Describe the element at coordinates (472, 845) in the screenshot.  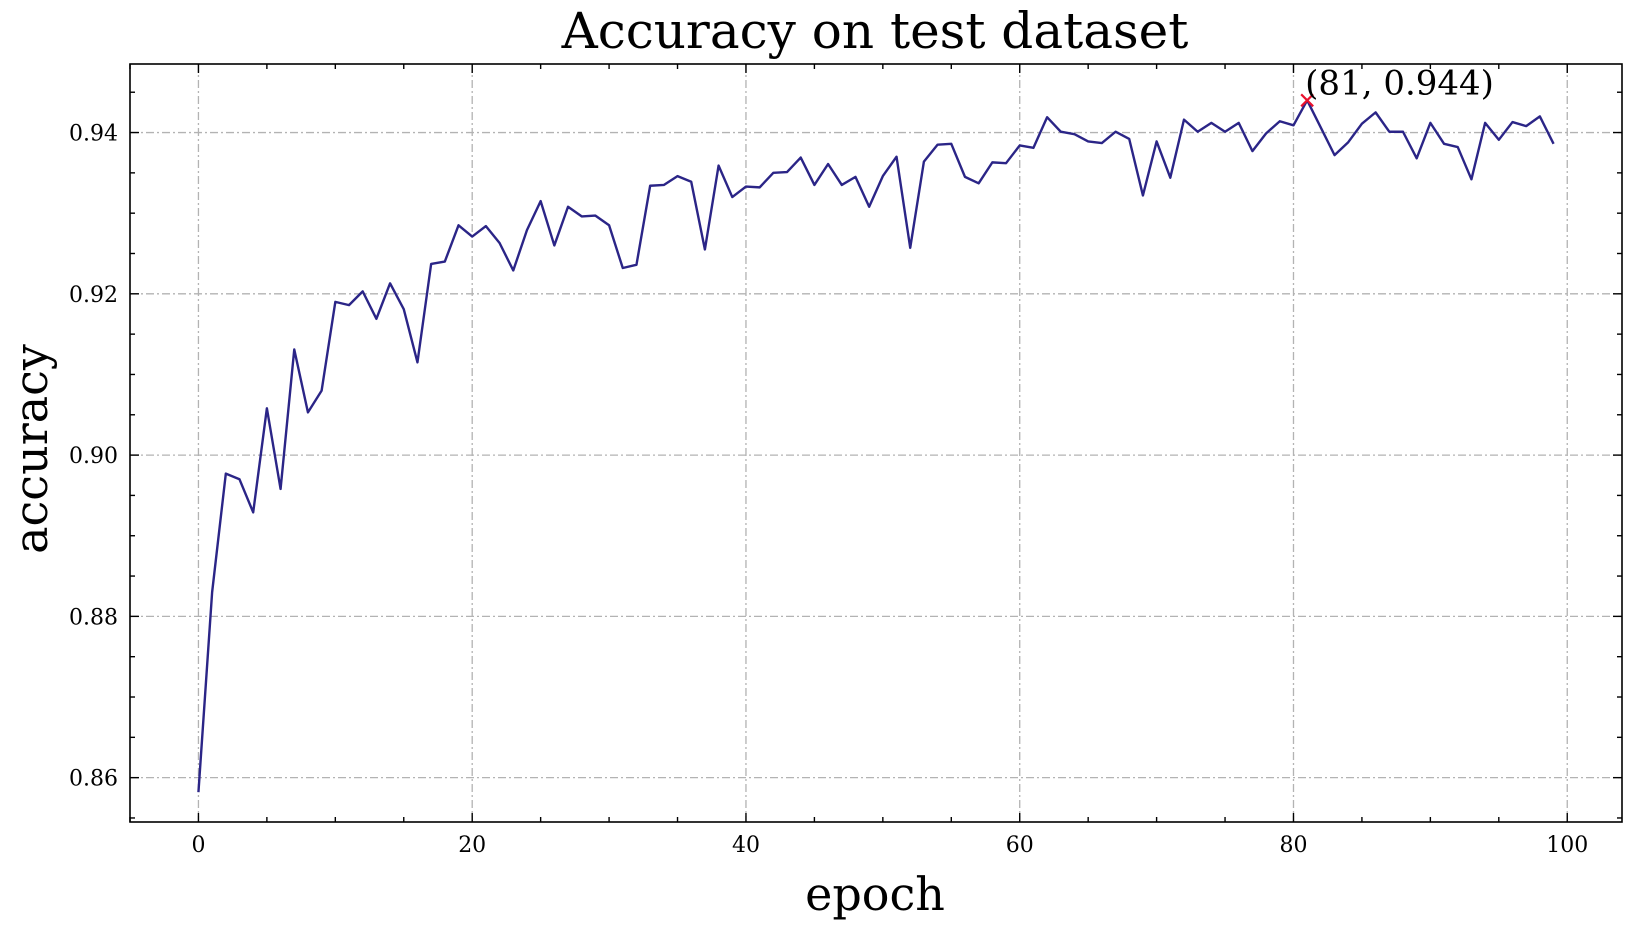
I see `x-tick-label: 20` at that location.